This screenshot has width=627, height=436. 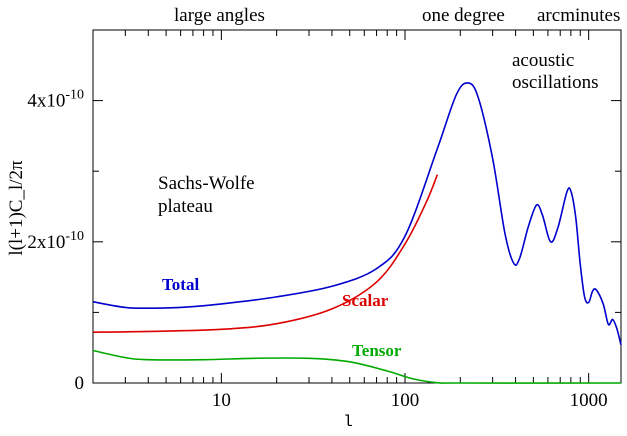 What do you see at coordinates (219, 15) in the screenshot?
I see `annotation-large-angles: large angles` at bounding box center [219, 15].